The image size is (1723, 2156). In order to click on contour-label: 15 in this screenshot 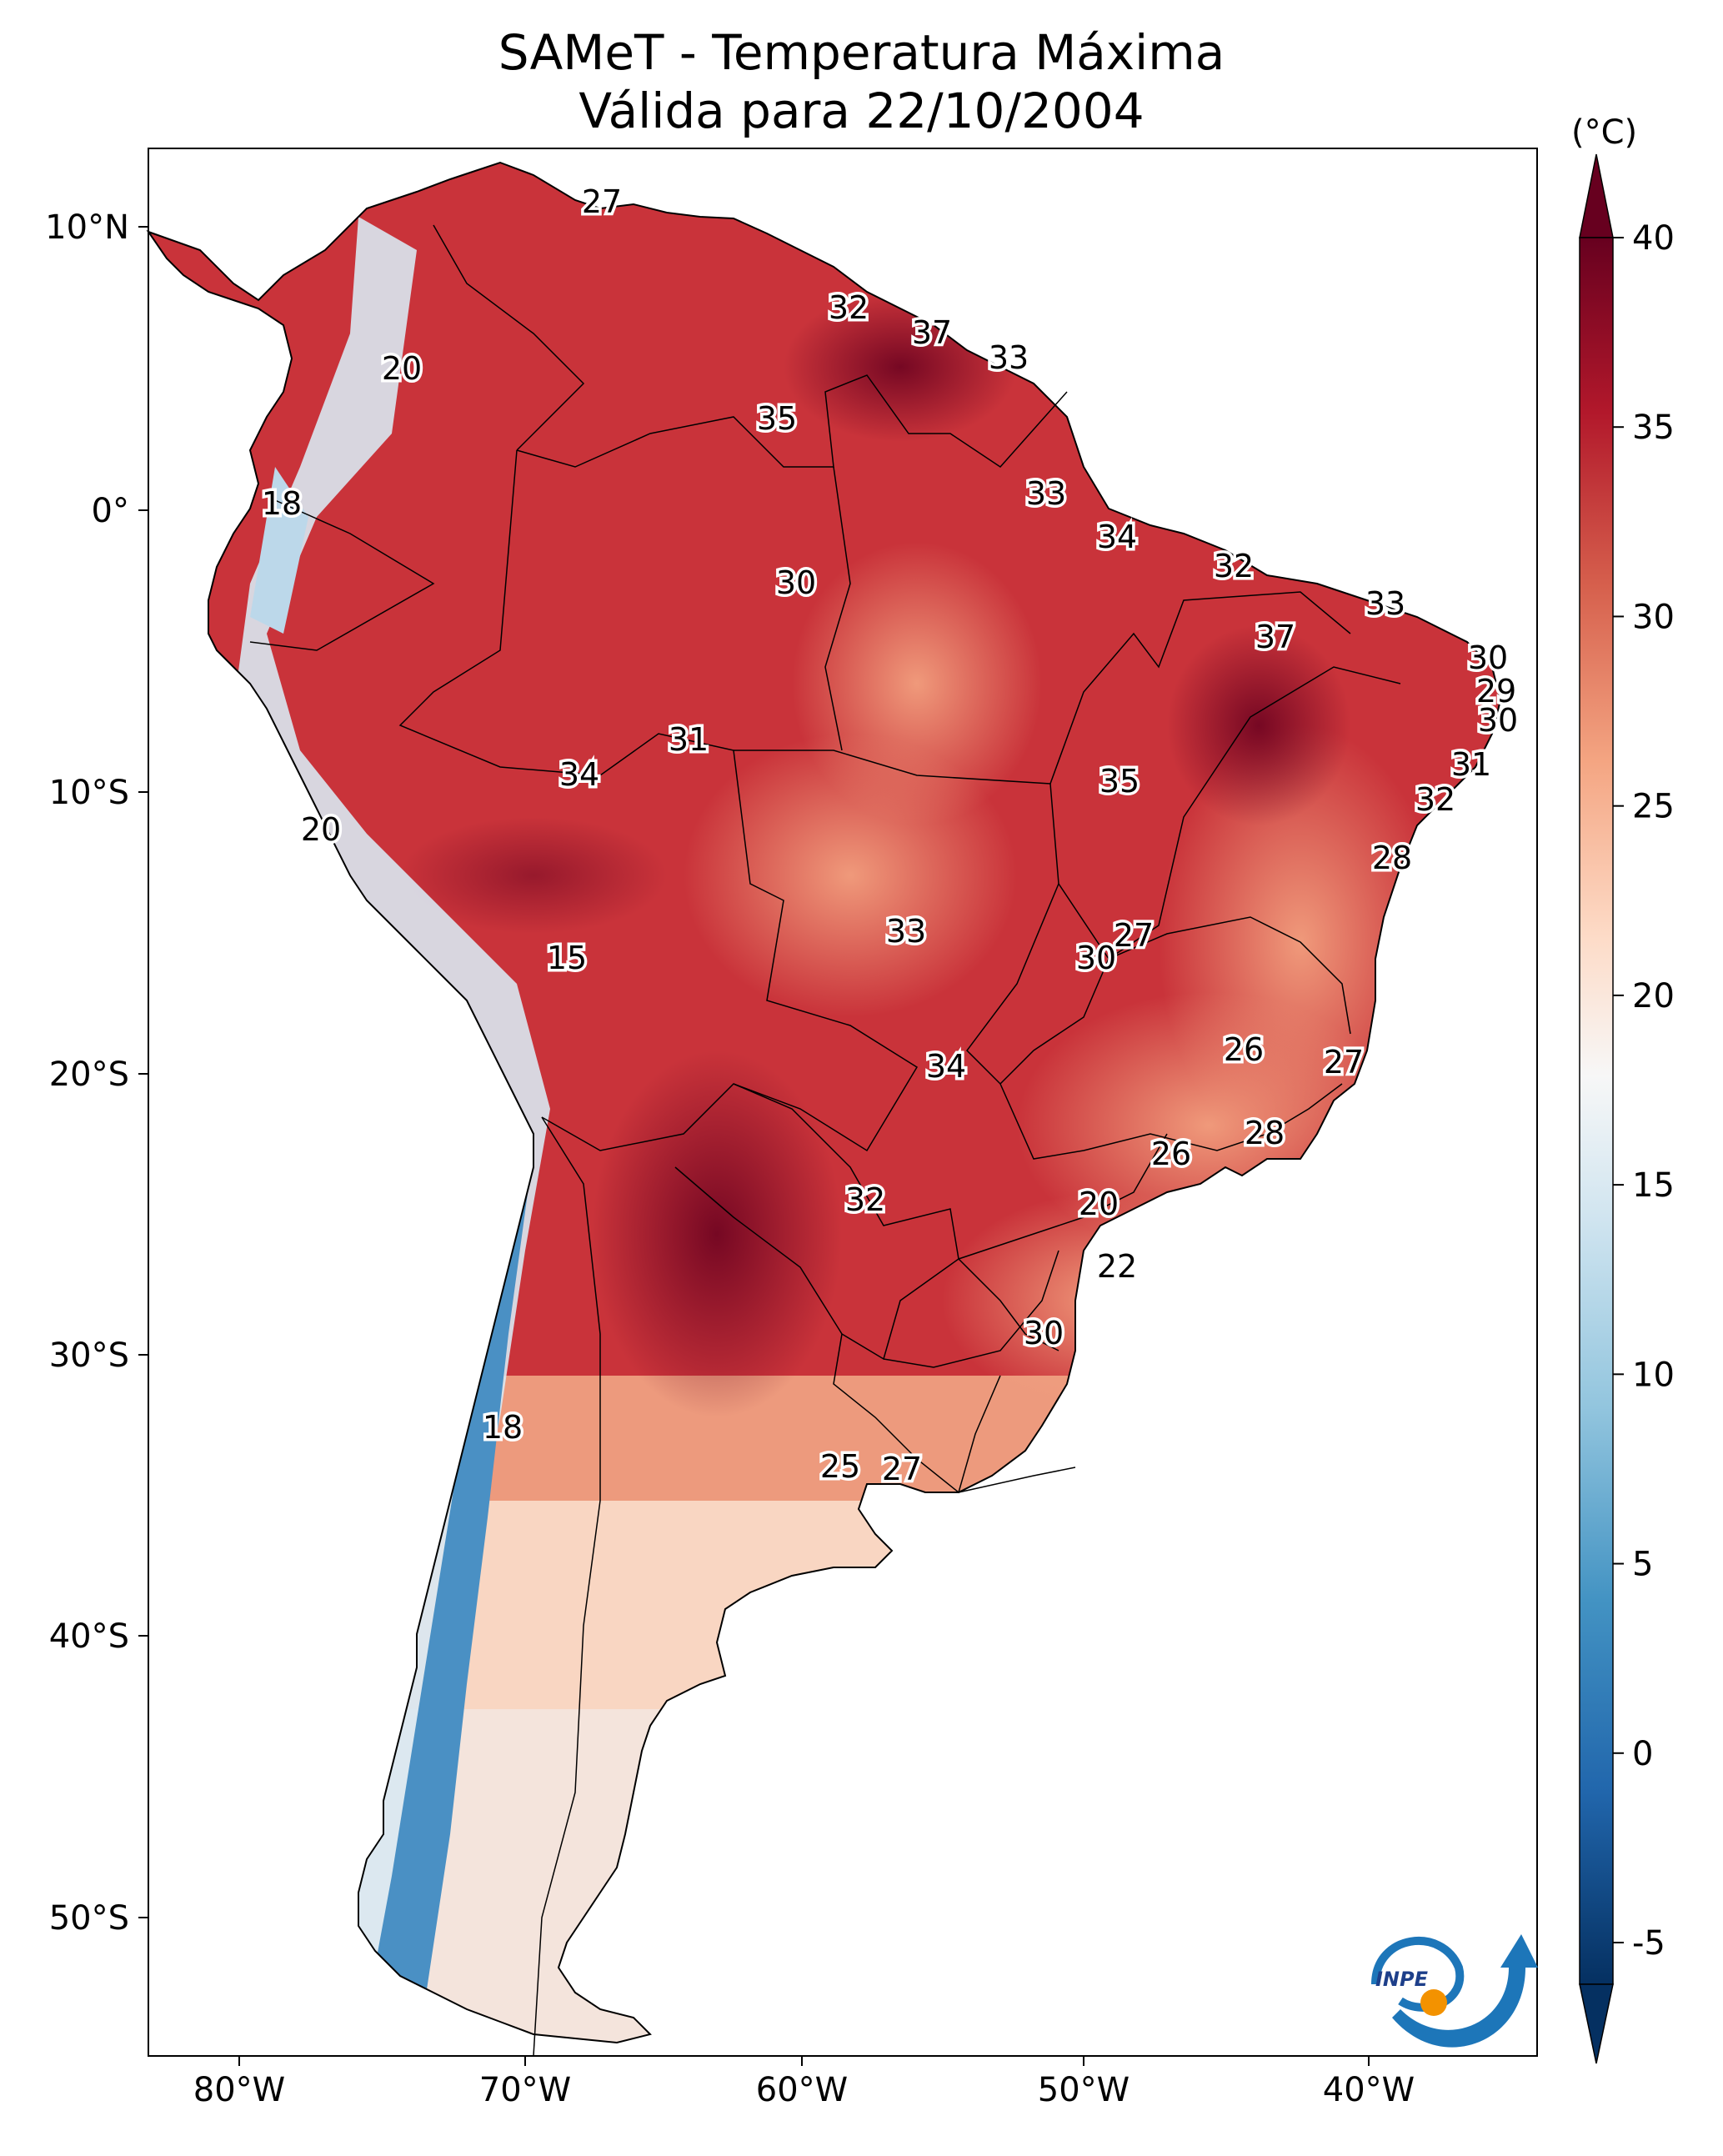, I will do `click(567, 958)`.